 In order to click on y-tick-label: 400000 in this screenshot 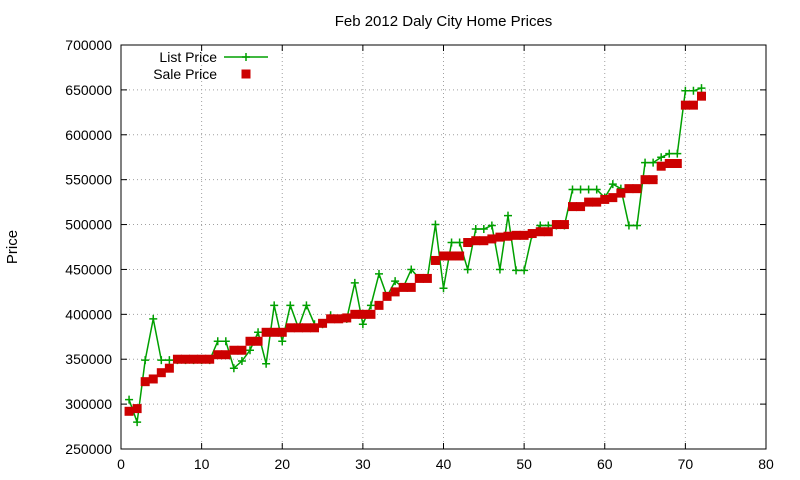, I will do `click(88, 314)`.